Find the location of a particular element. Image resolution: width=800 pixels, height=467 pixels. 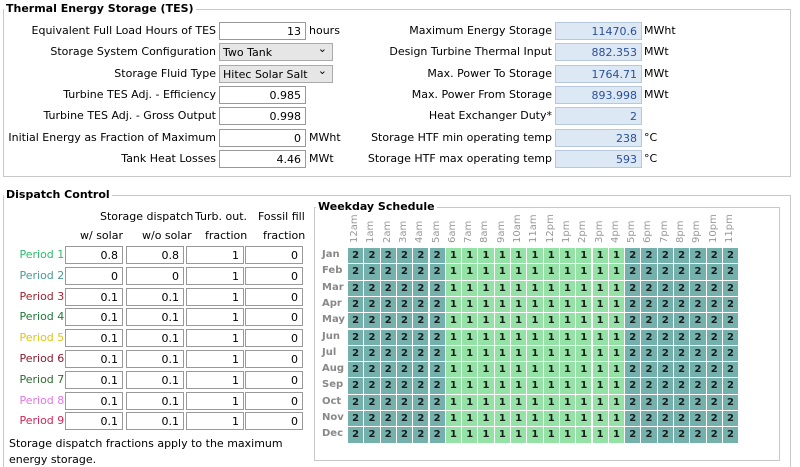

text-input: 0.985 is located at coordinates (262, 94).